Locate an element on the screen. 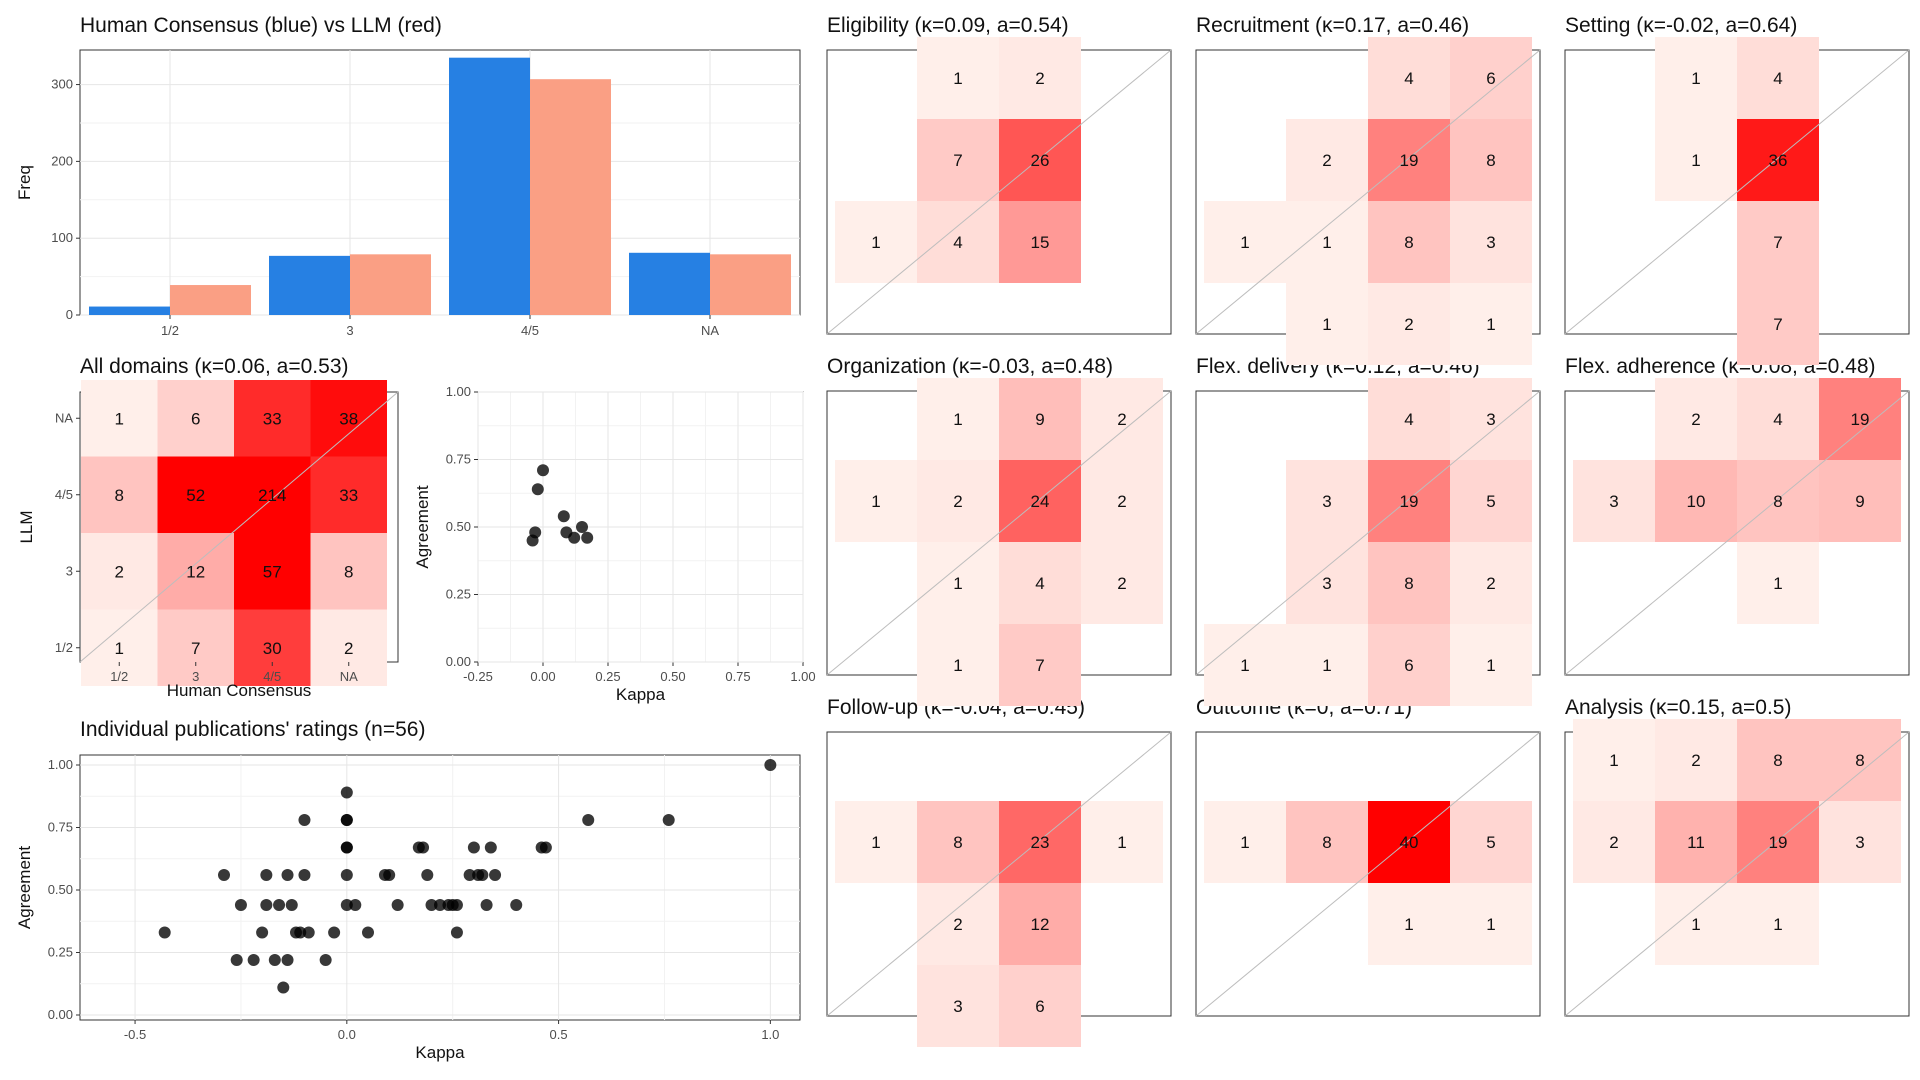  flex-delivery-cell-label: 3 is located at coordinates (1490, 419).